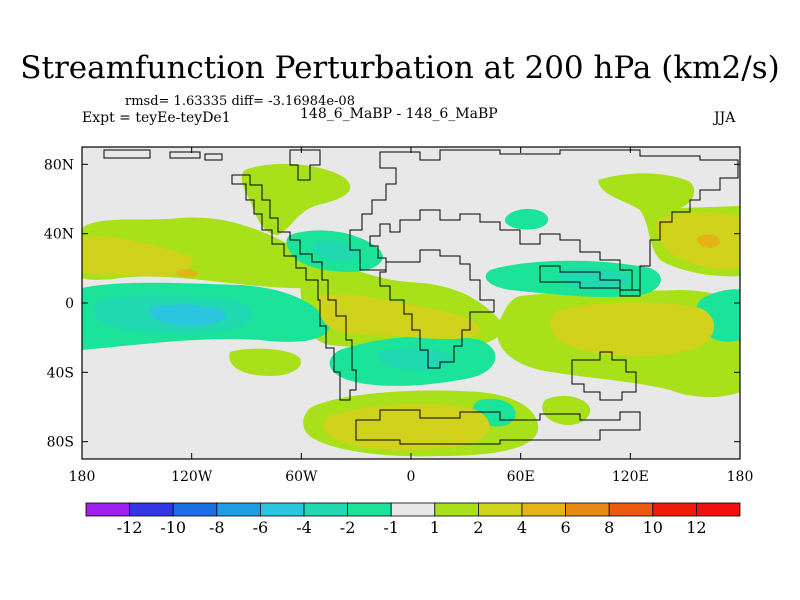 Image resolution: width=800 pixels, height=600 pixels. What do you see at coordinates (60, 443) in the screenshot?
I see `y-tick-label: 80S` at bounding box center [60, 443].